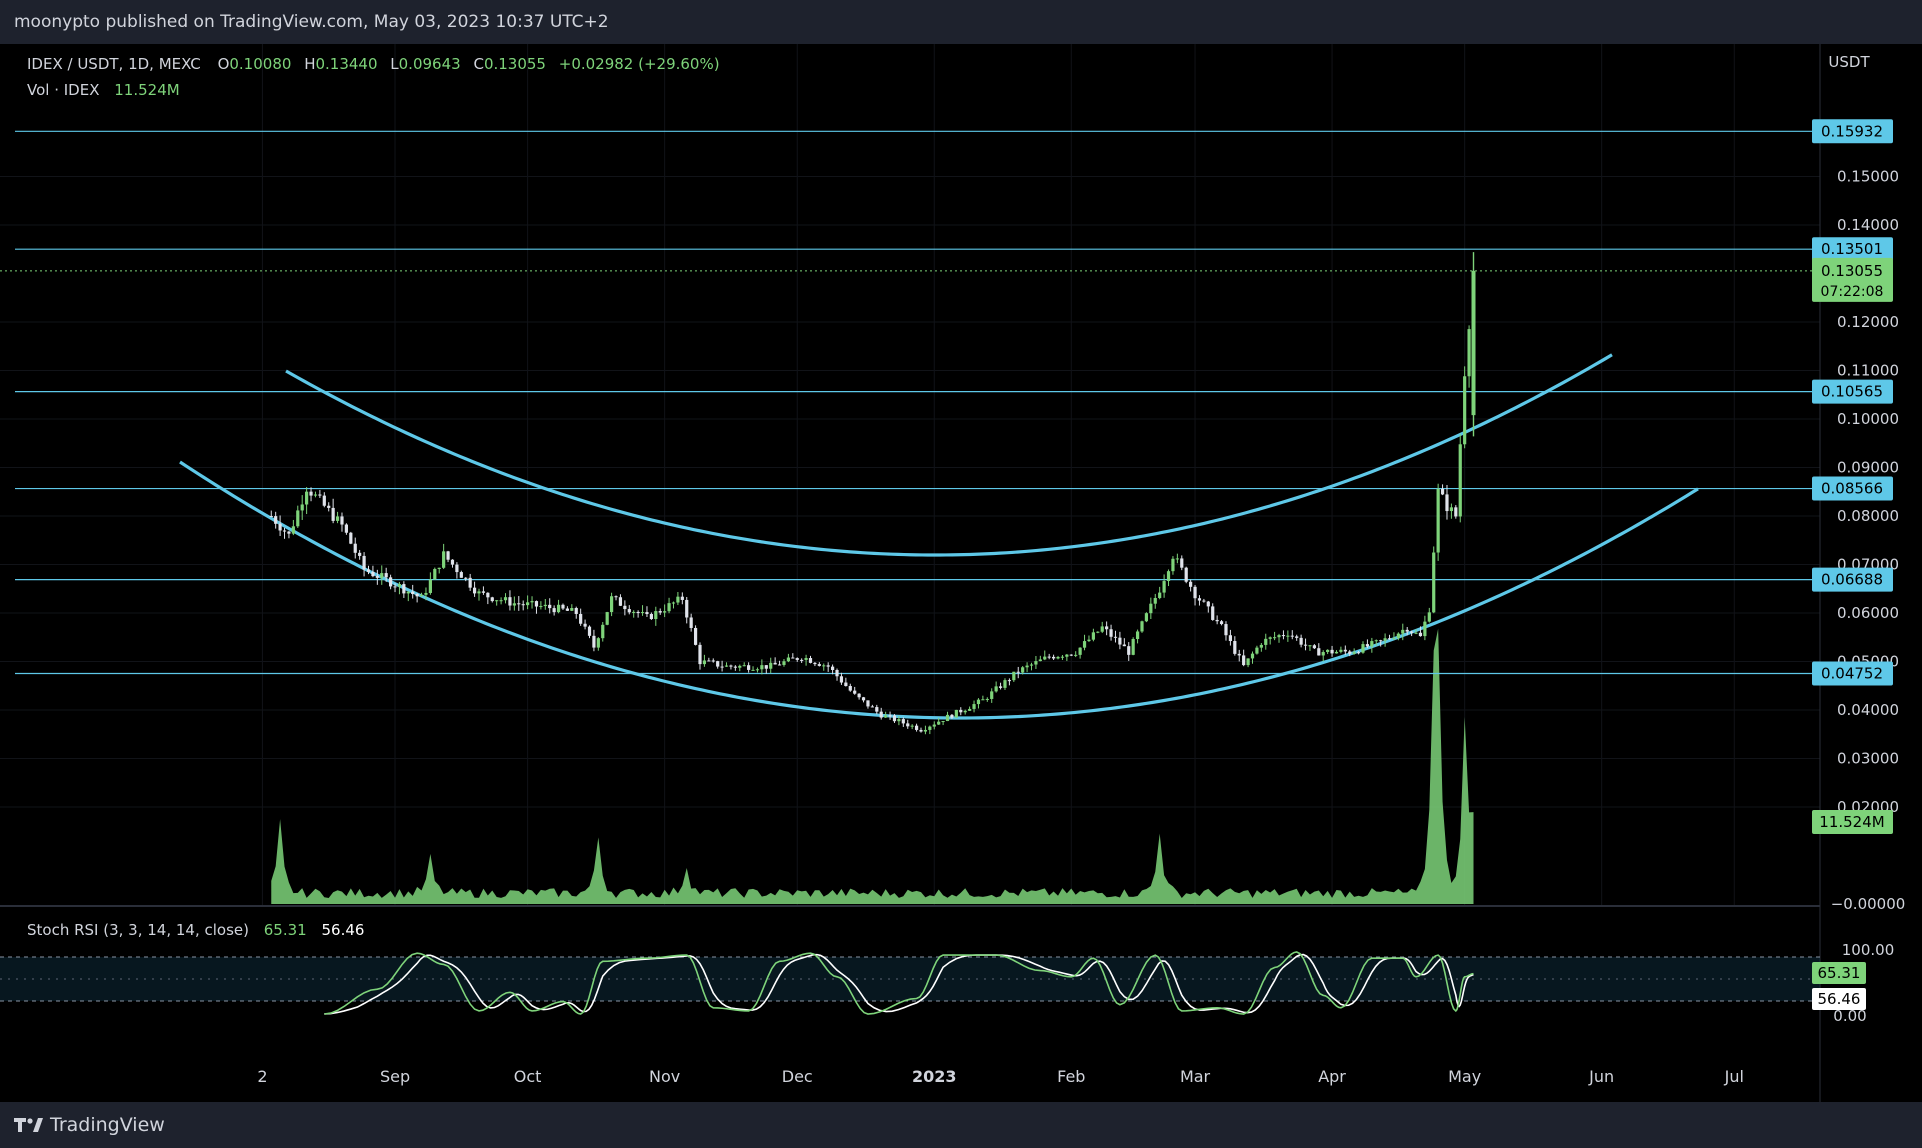  Describe the element at coordinates (910, 979) in the screenshot. I see `stoch-band` at that location.